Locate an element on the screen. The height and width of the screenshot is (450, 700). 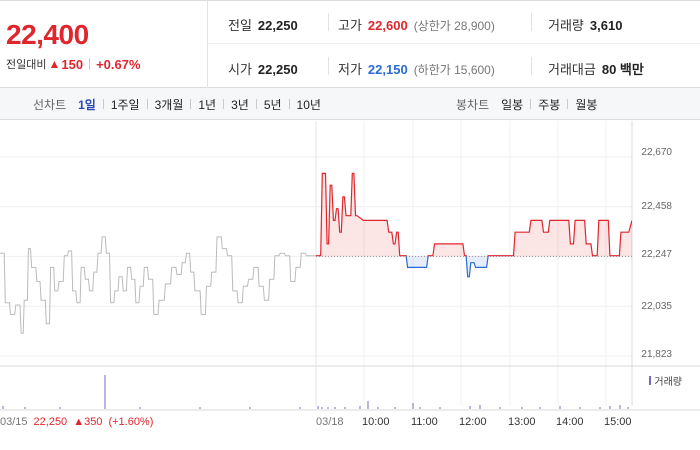
stat-label: 시가 is located at coordinates (240, 69).